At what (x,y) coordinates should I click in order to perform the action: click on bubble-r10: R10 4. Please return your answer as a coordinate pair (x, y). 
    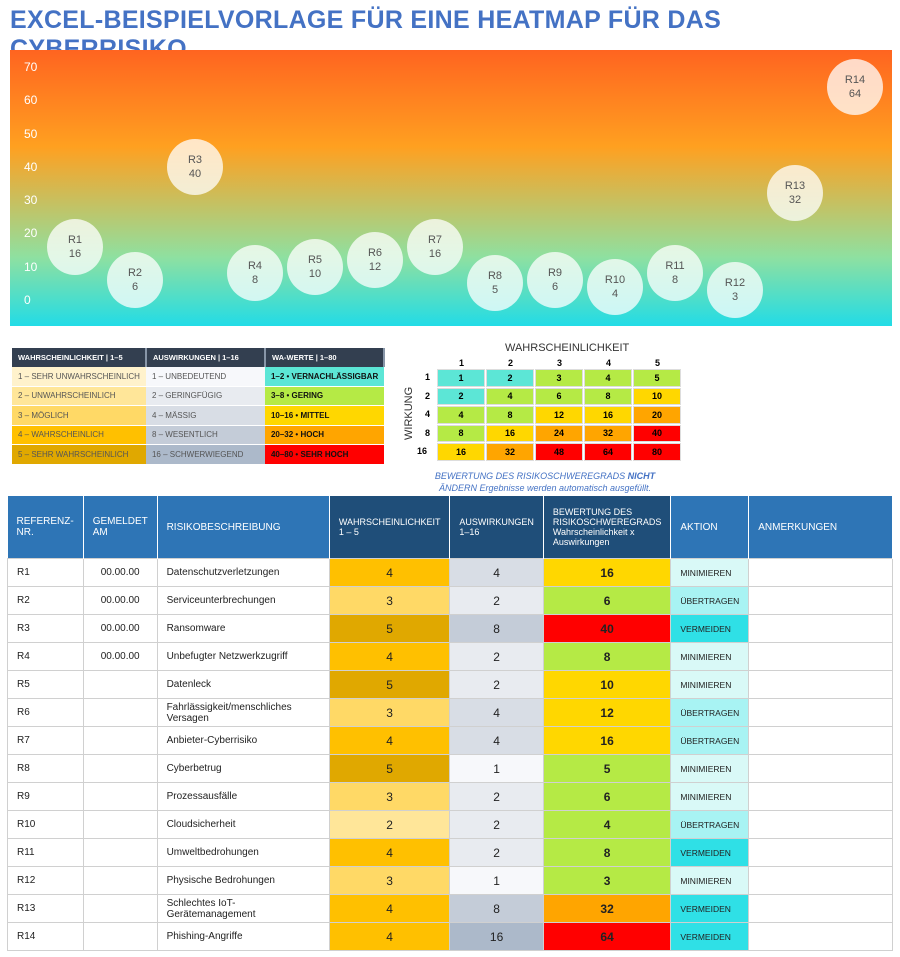
    Looking at the image, I should click on (615, 286).